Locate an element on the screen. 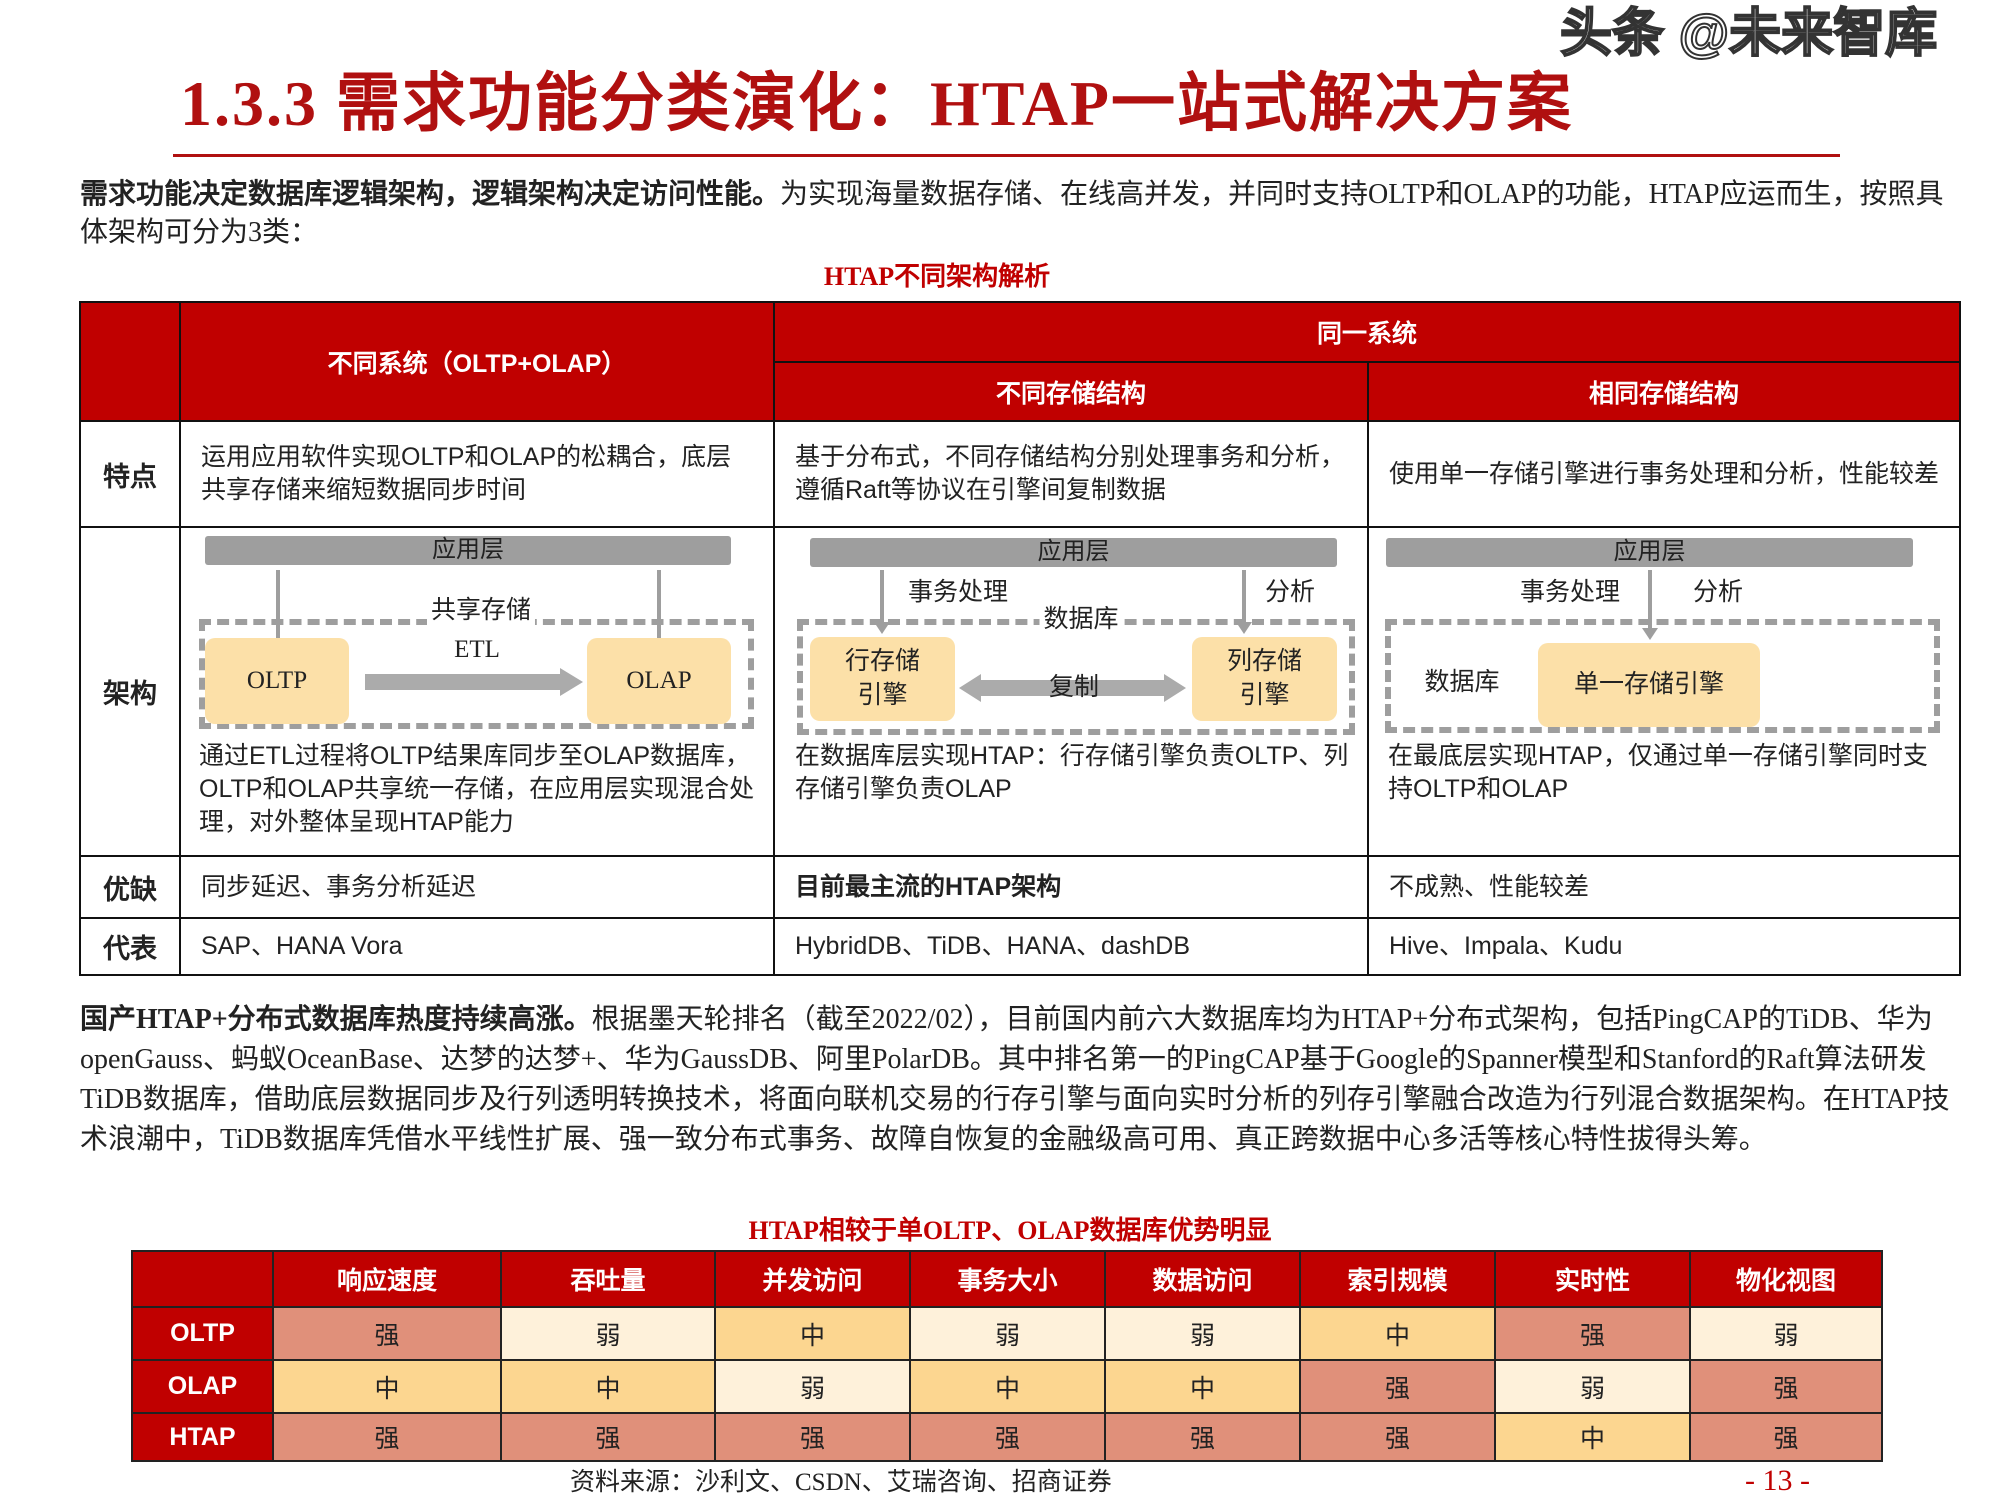  table2-caption: HTAP相较于单OLTP、OLAP数据库优势明显 is located at coordinates (1010, 1230).